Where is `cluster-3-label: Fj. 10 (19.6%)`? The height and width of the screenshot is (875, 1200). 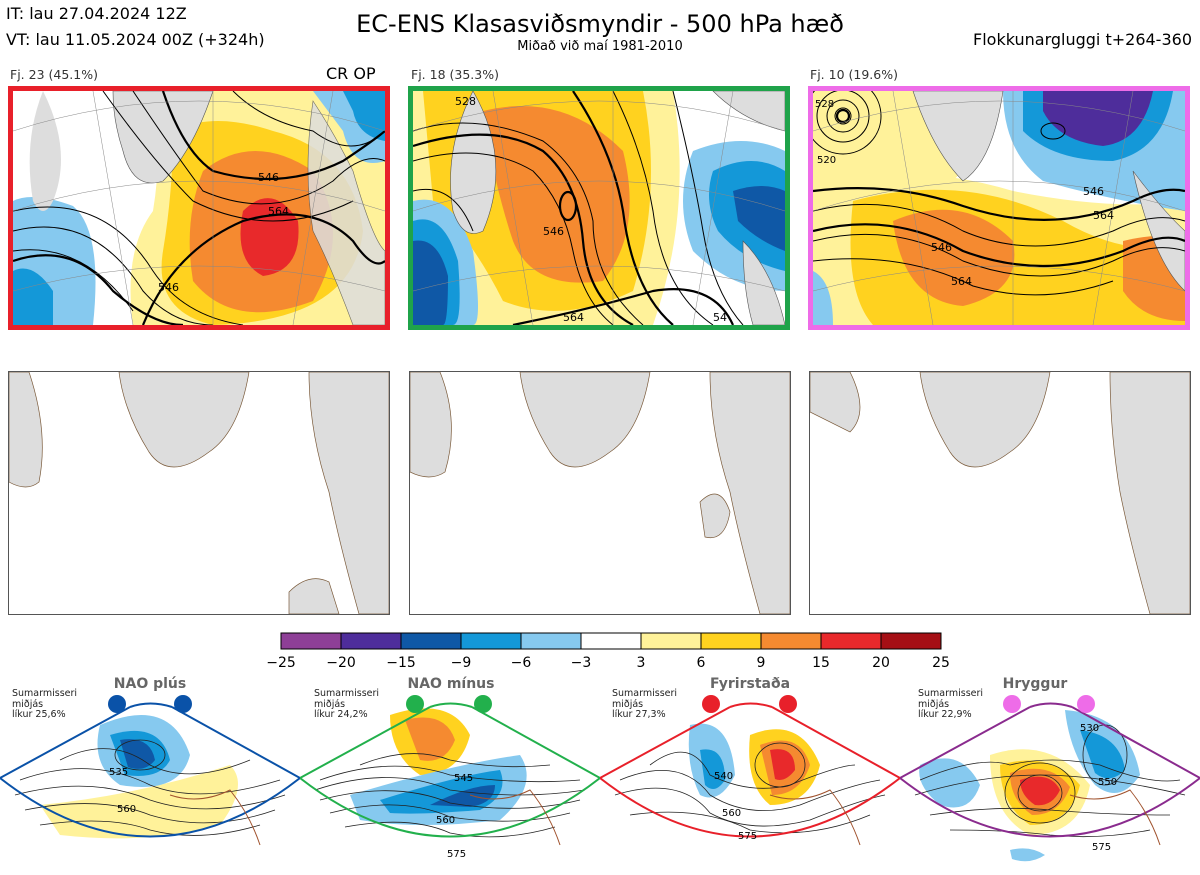 cluster-3-label: Fj. 10 (19.6%) is located at coordinates (854, 74).